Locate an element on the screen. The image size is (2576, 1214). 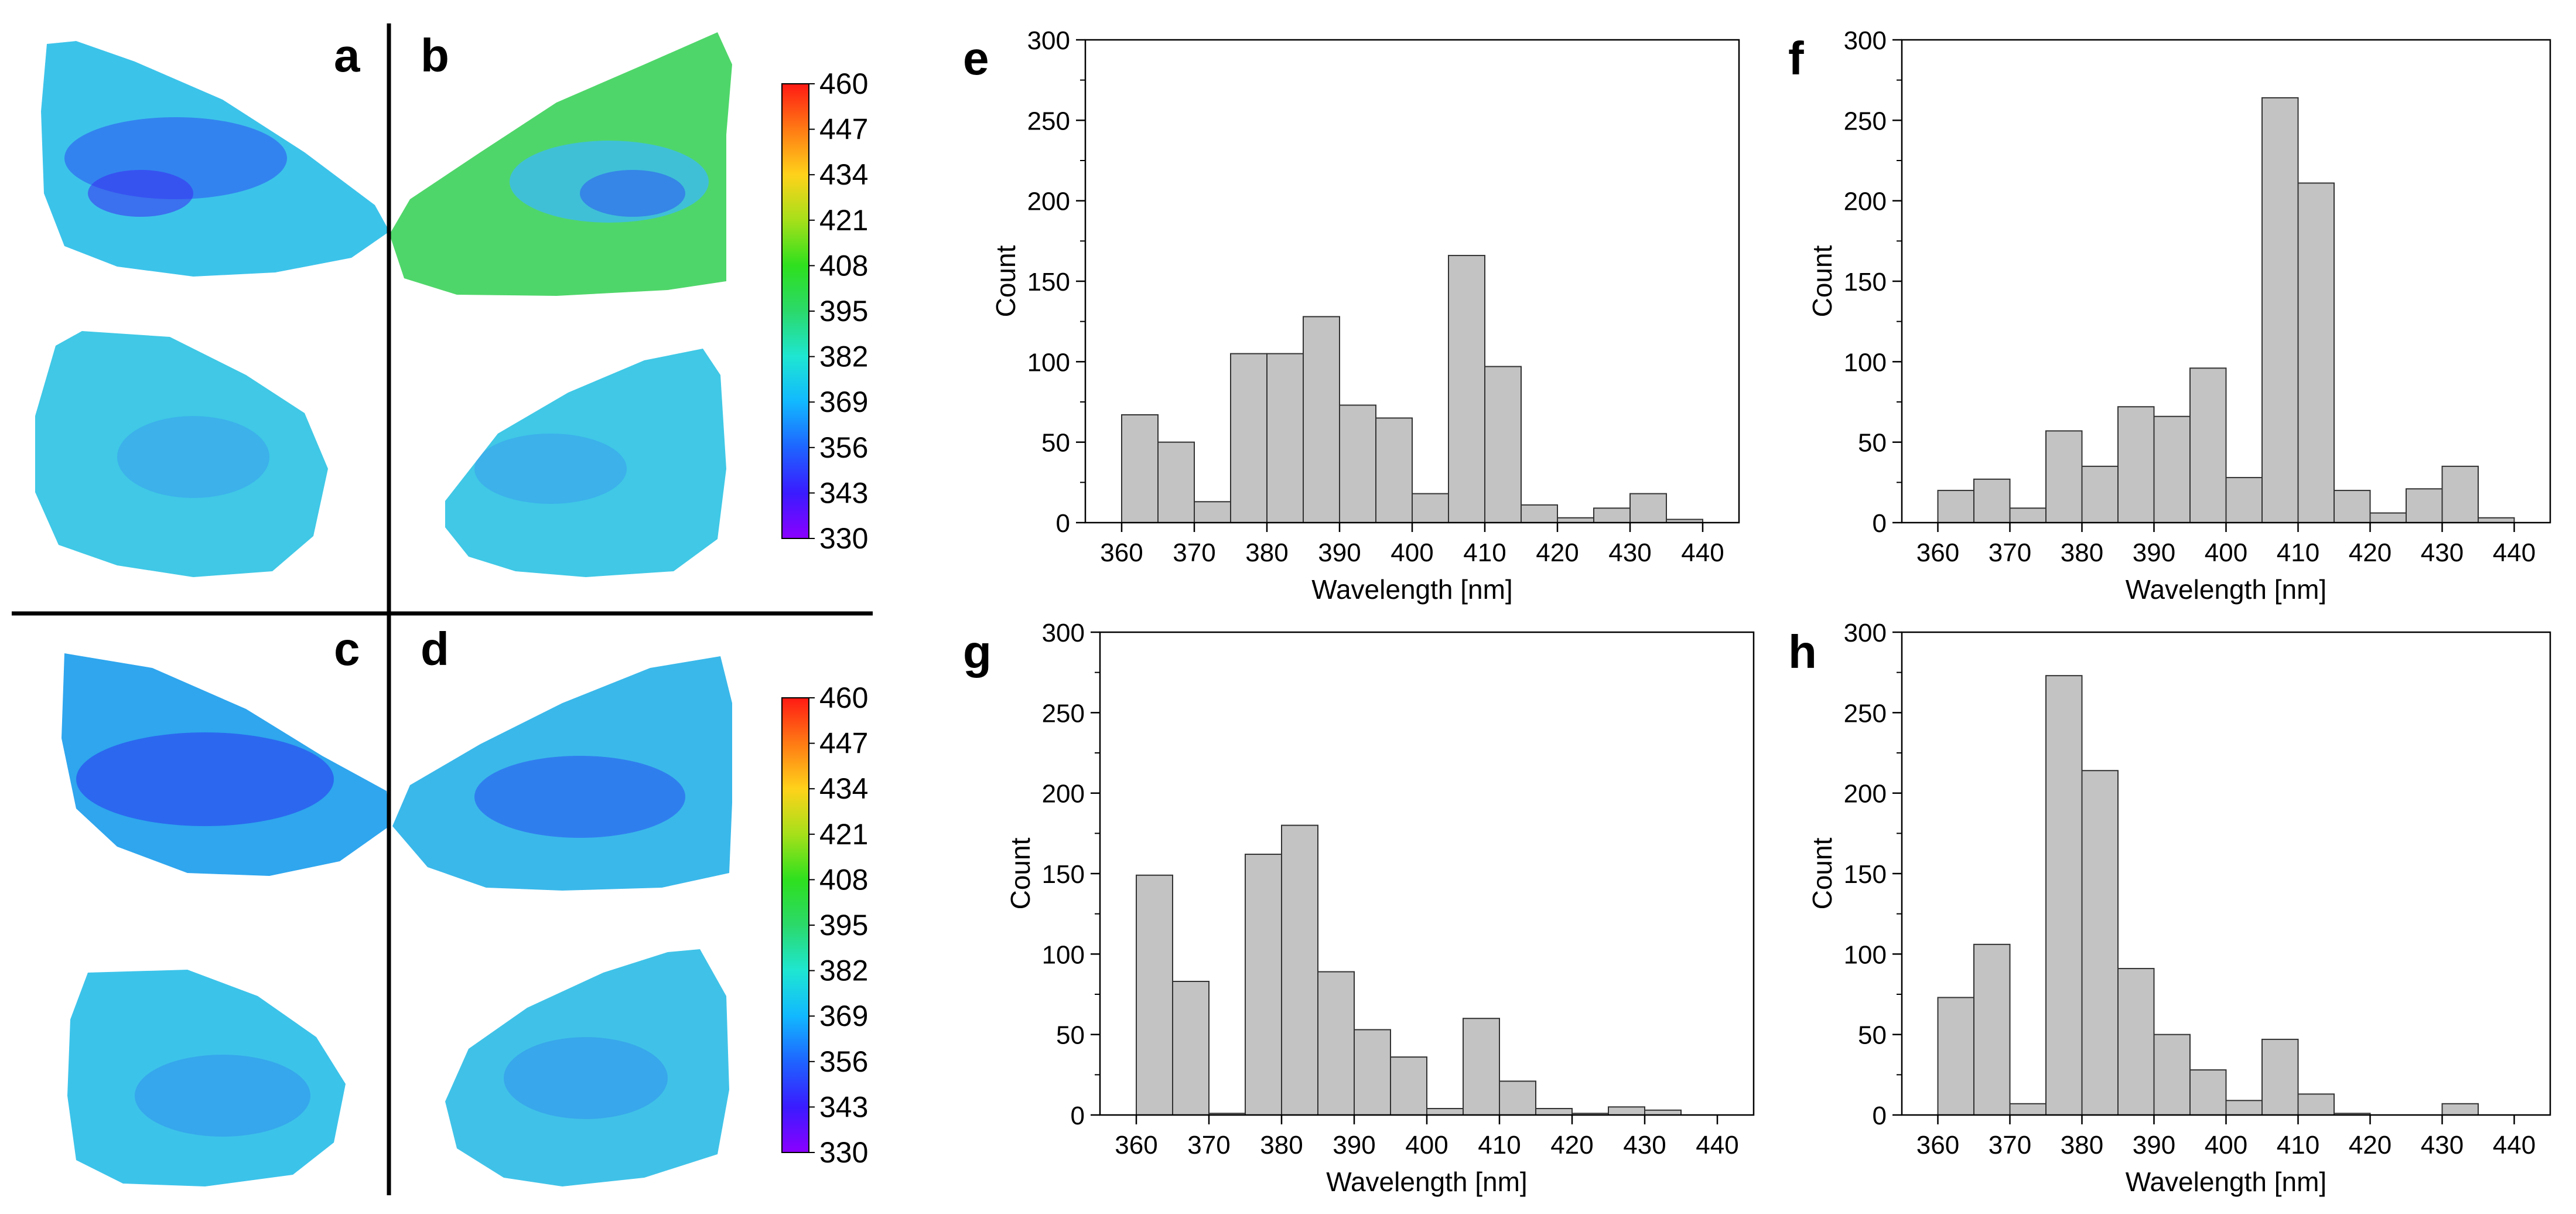
y-tick-label: 200 is located at coordinates (1063, 794).